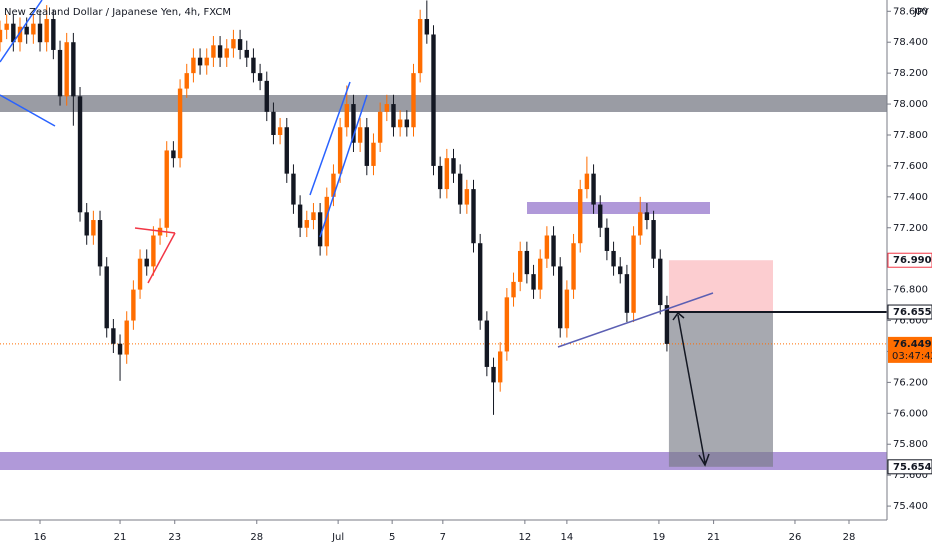  Describe the element at coordinates (795, 537) in the screenshot. I see `x-tick-label: 26` at that location.